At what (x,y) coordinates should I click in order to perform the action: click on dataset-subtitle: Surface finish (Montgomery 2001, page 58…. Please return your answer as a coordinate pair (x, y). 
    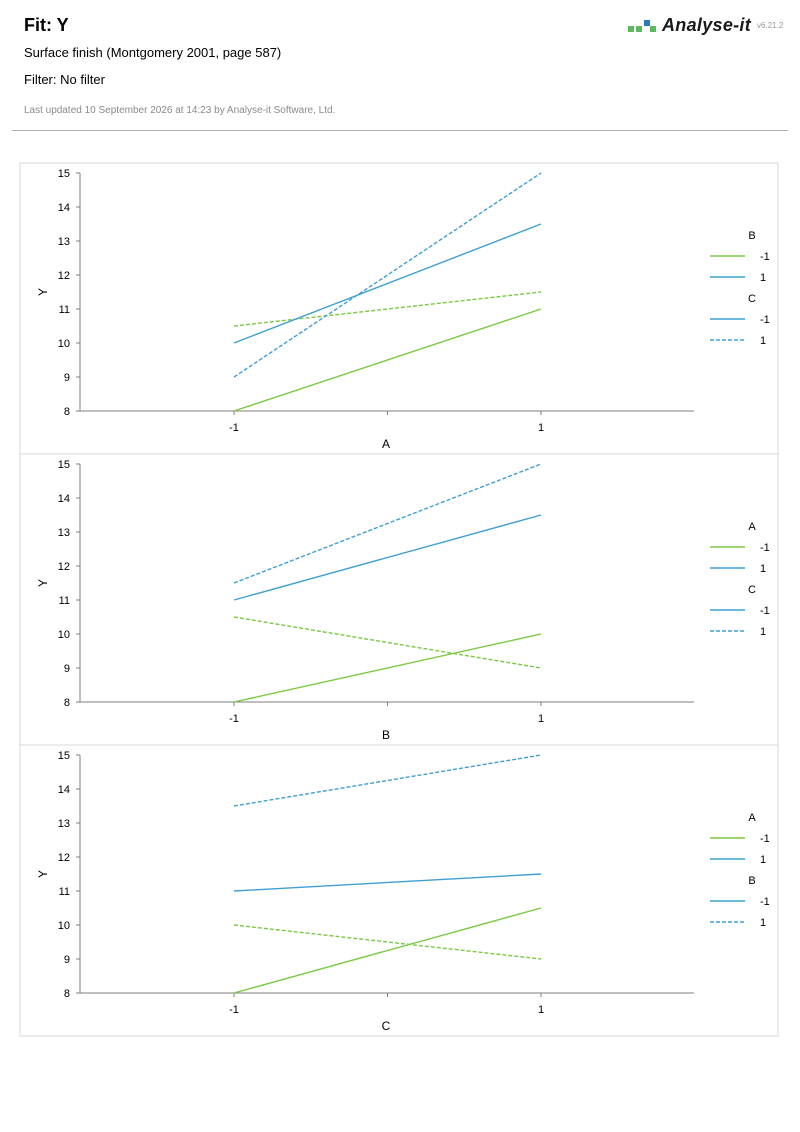
    Looking at the image, I should click on (153, 52).